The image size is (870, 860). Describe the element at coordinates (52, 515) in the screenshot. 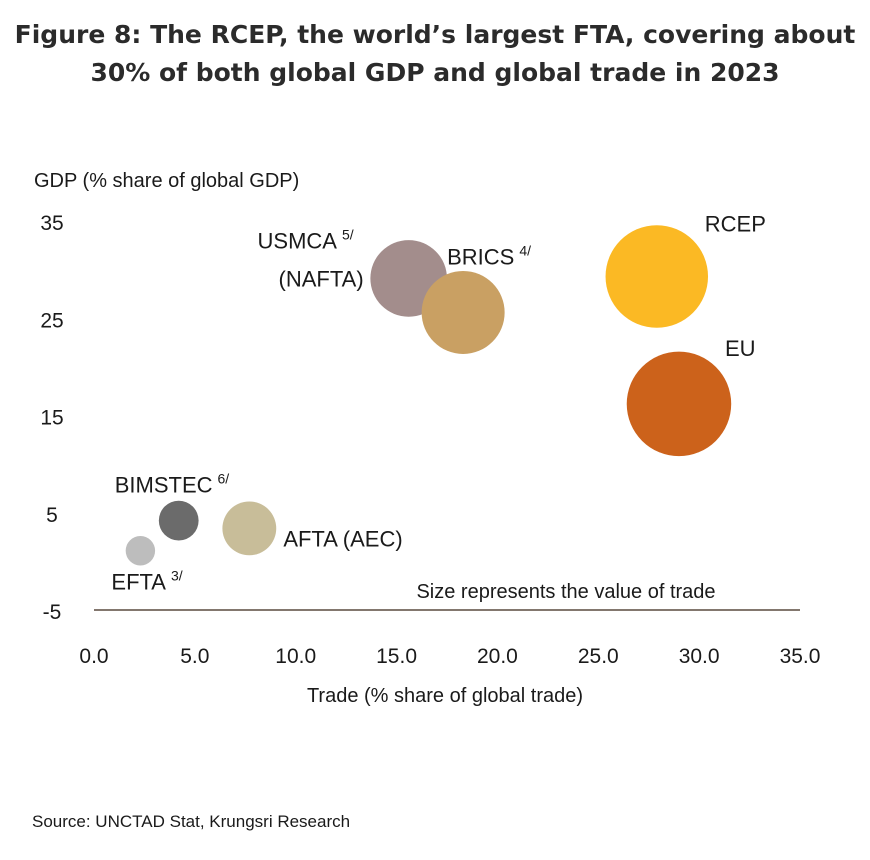

I see `y-tick-label: 5` at that location.